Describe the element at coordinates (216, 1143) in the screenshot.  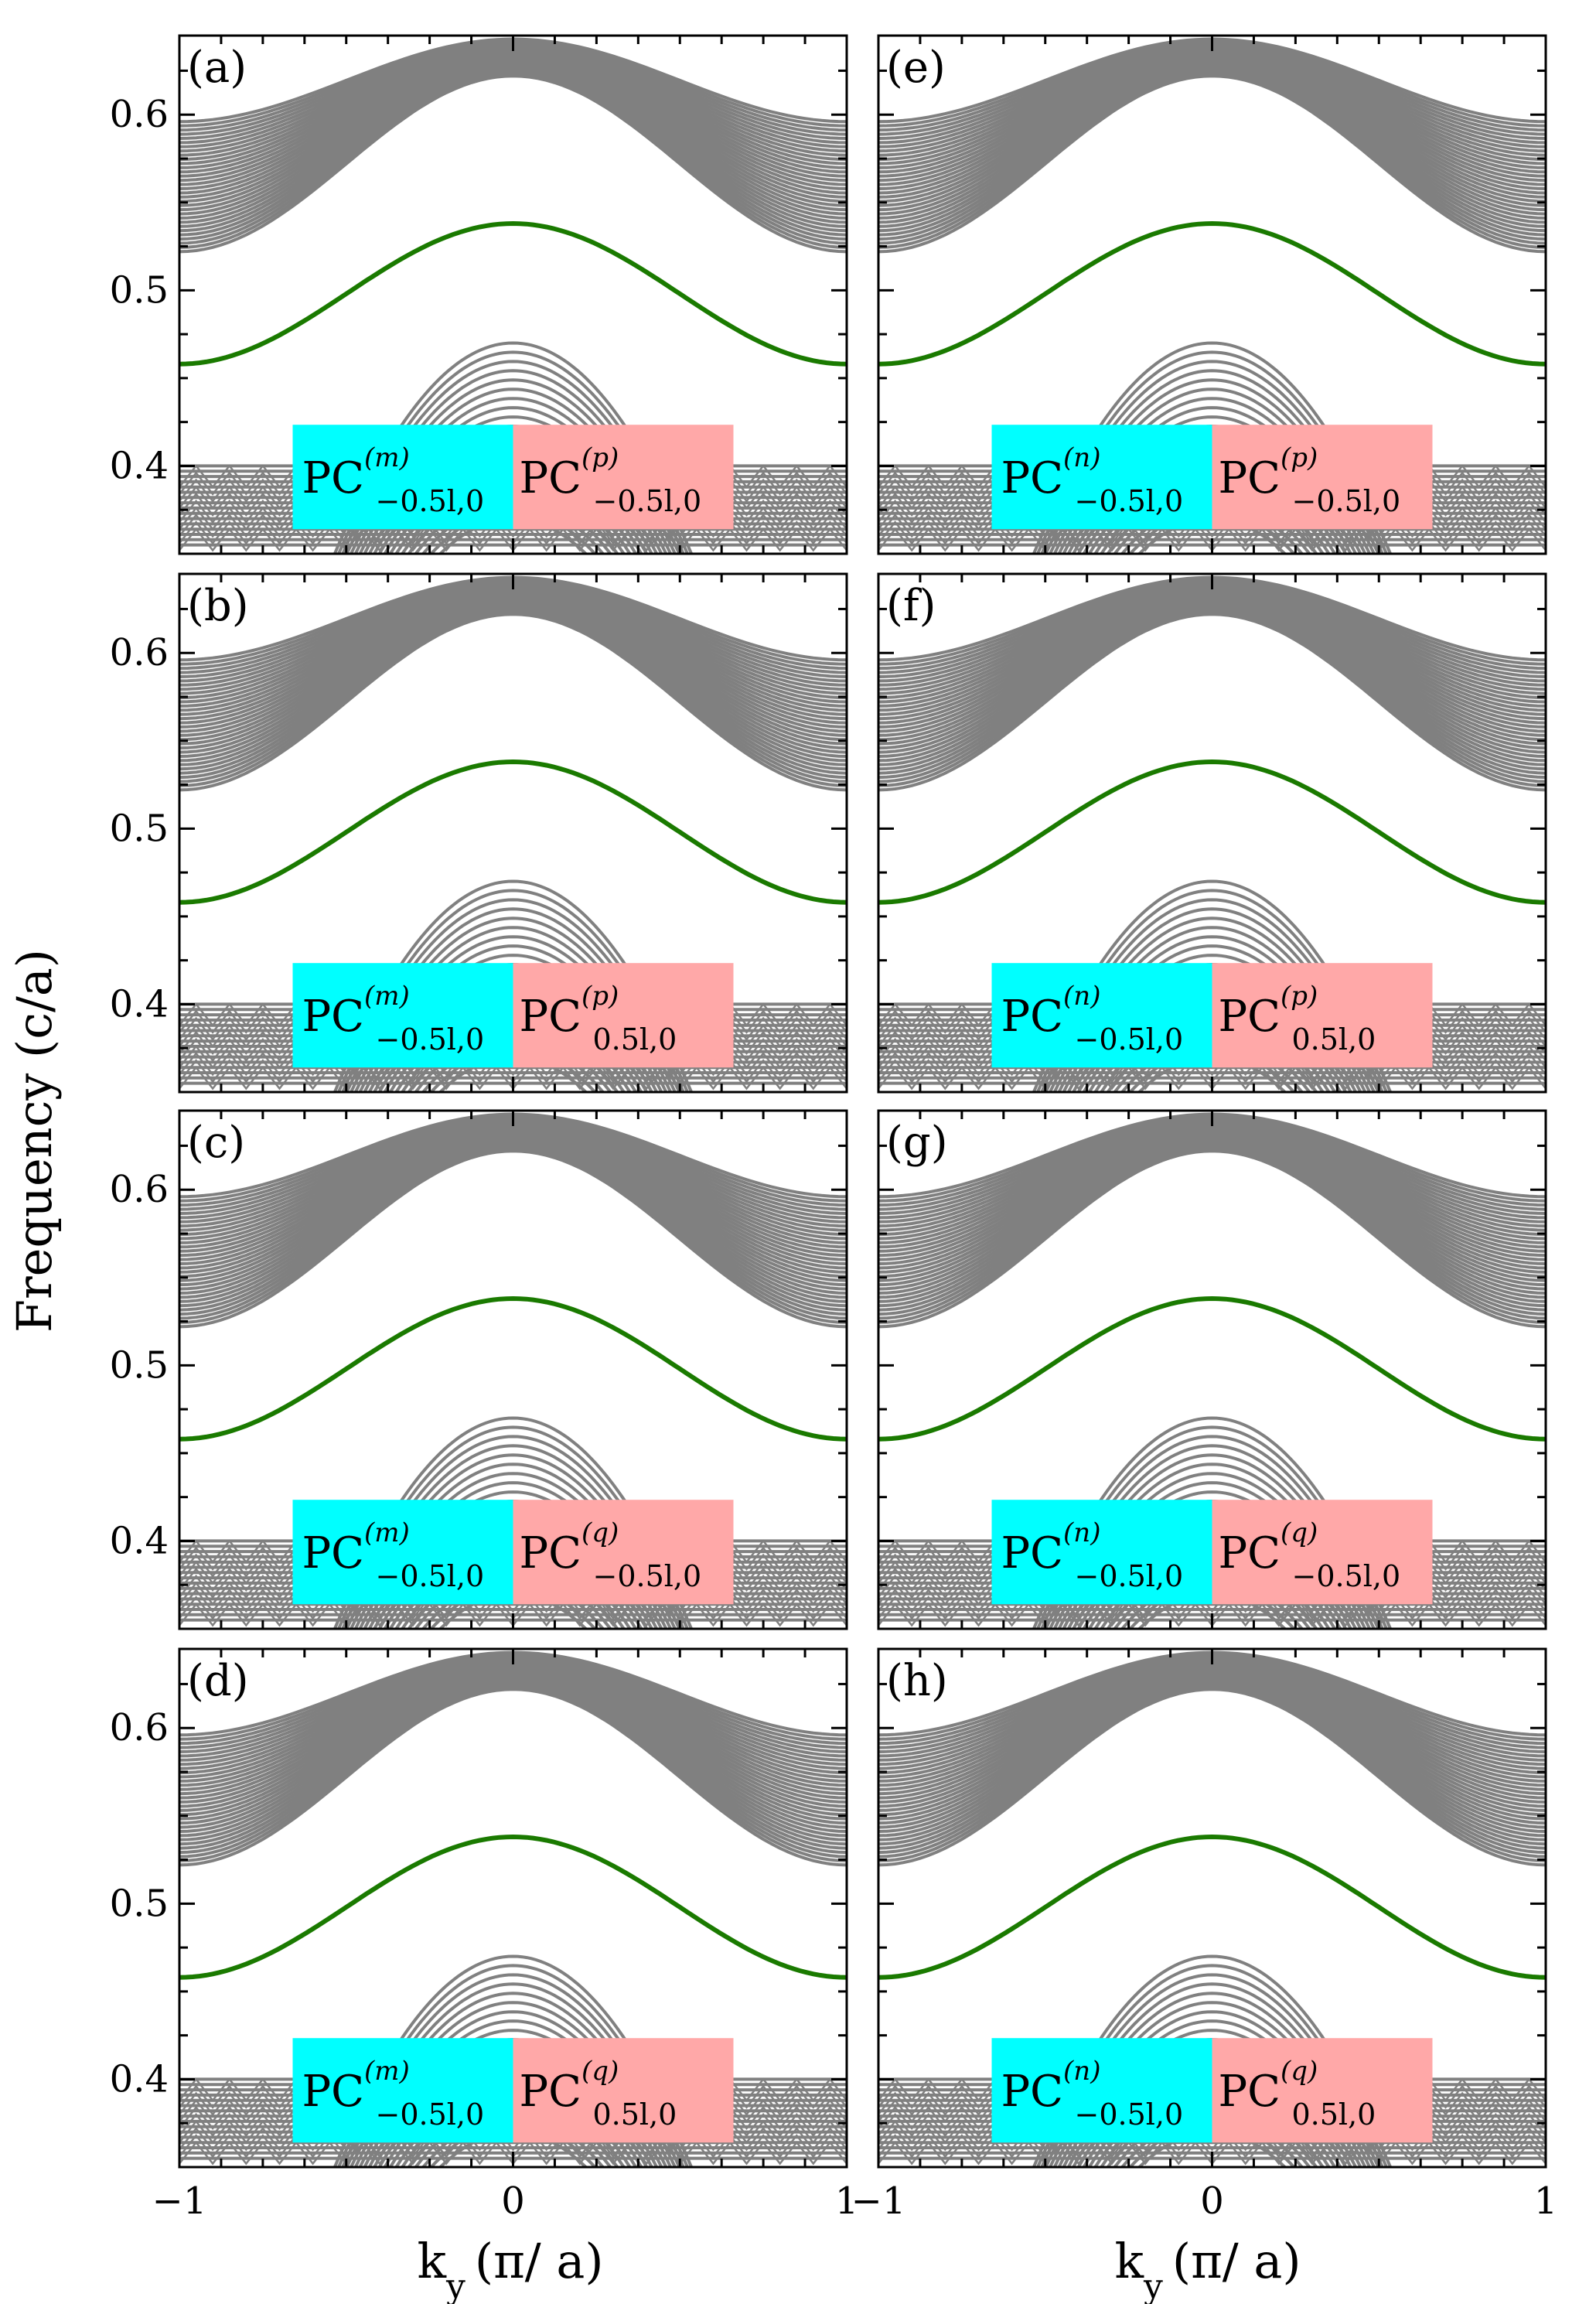
I see `panel-label: (c)` at that location.